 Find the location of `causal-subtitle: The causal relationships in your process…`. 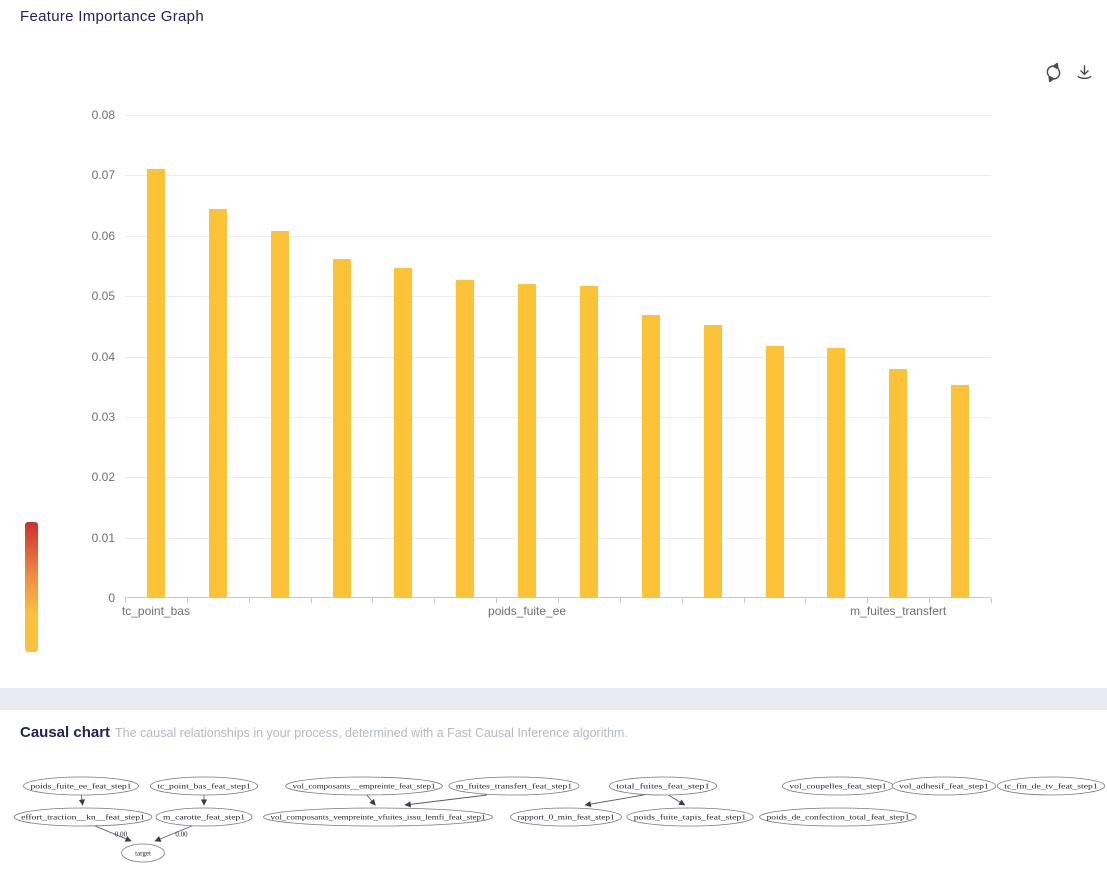

causal-subtitle: The causal relationships in your process… is located at coordinates (371, 733).